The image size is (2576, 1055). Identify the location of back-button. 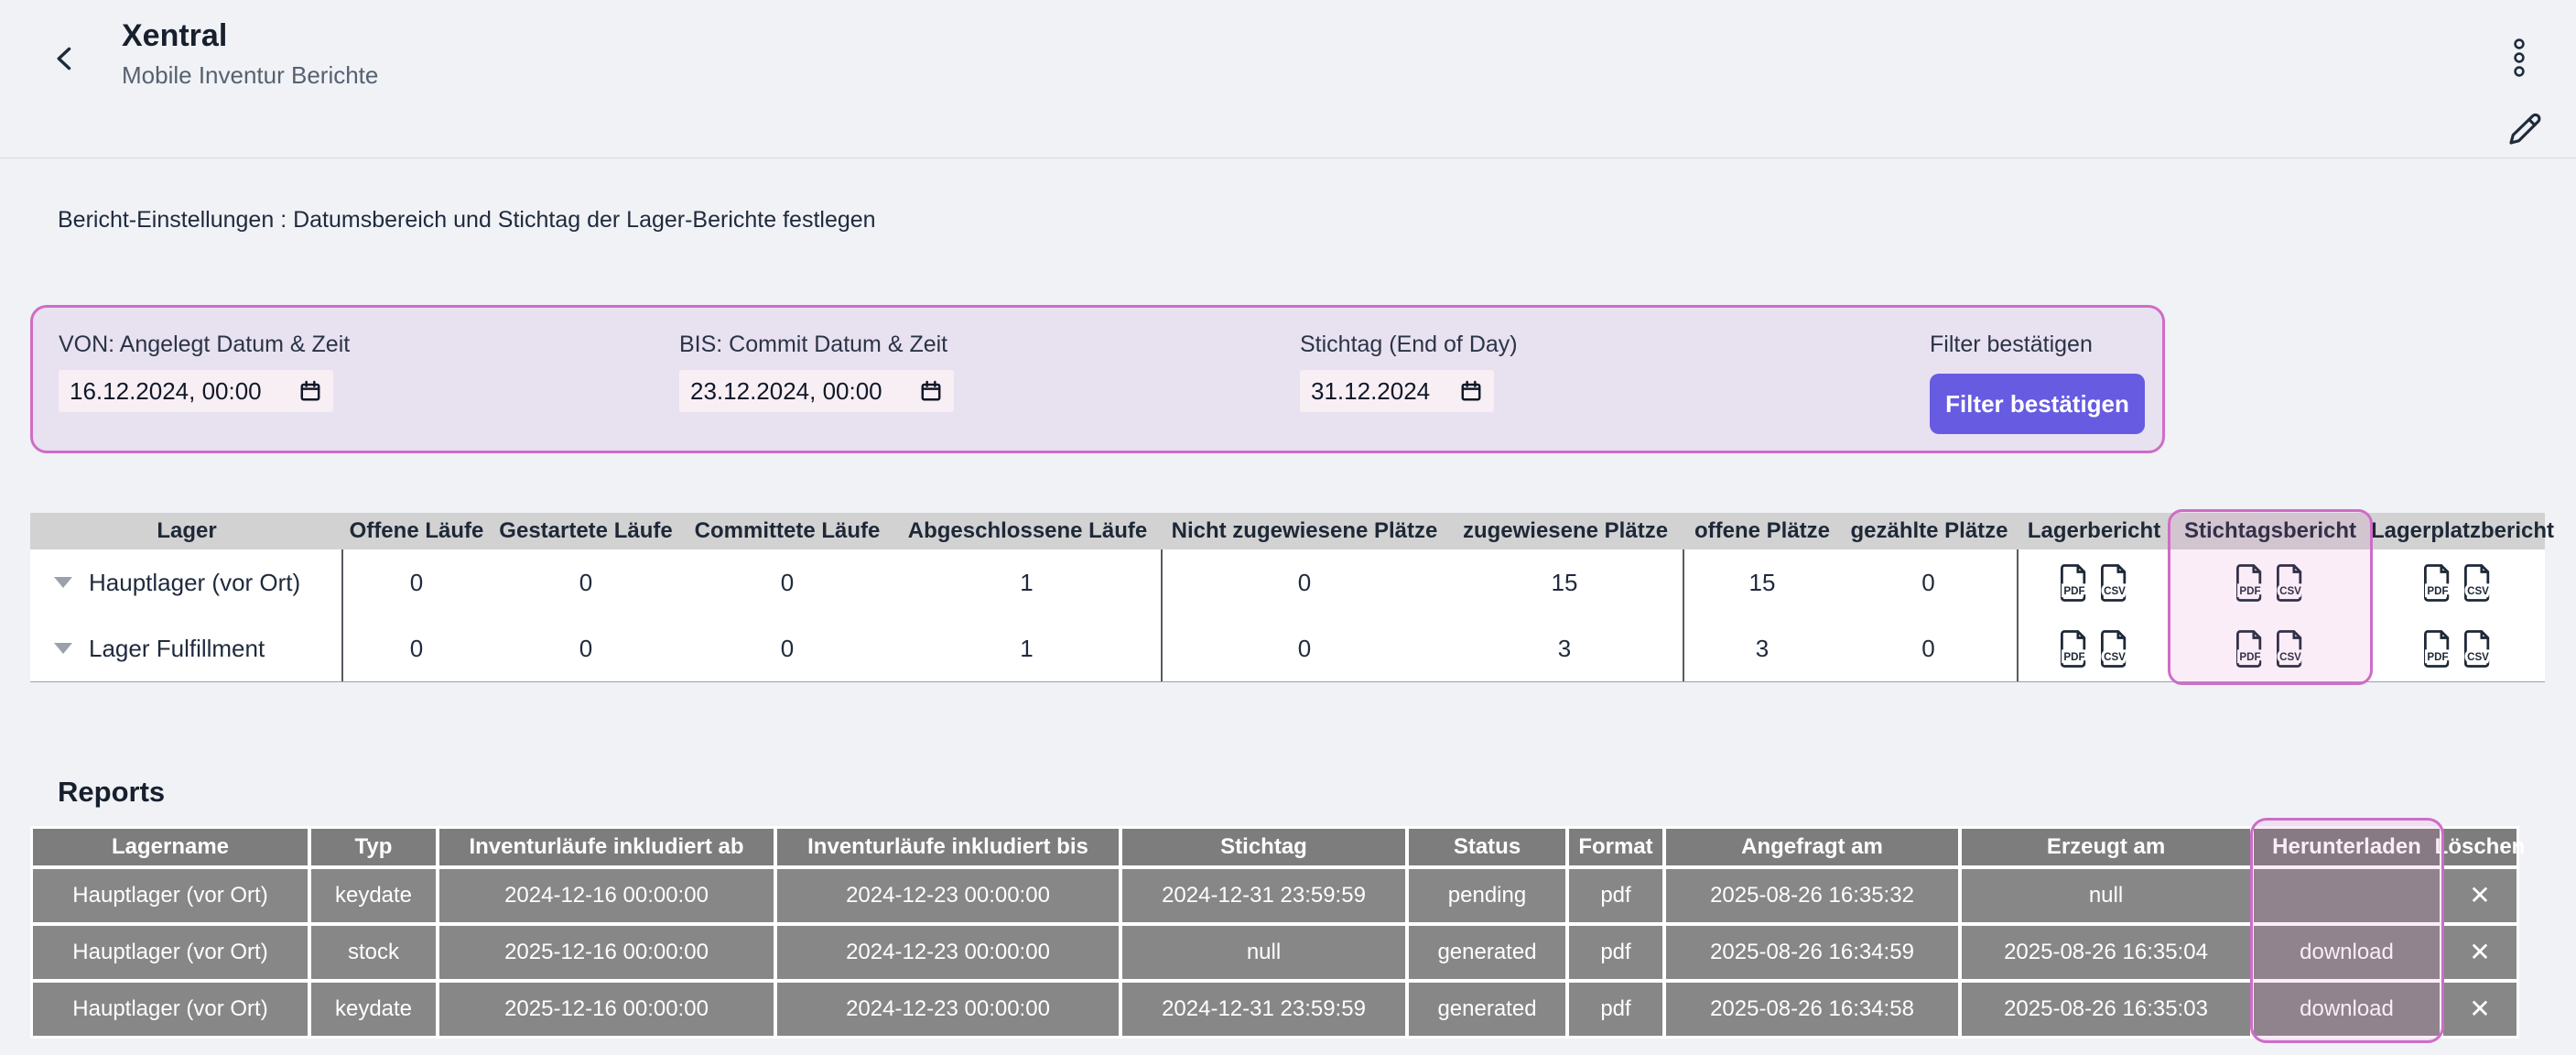
(69, 58).